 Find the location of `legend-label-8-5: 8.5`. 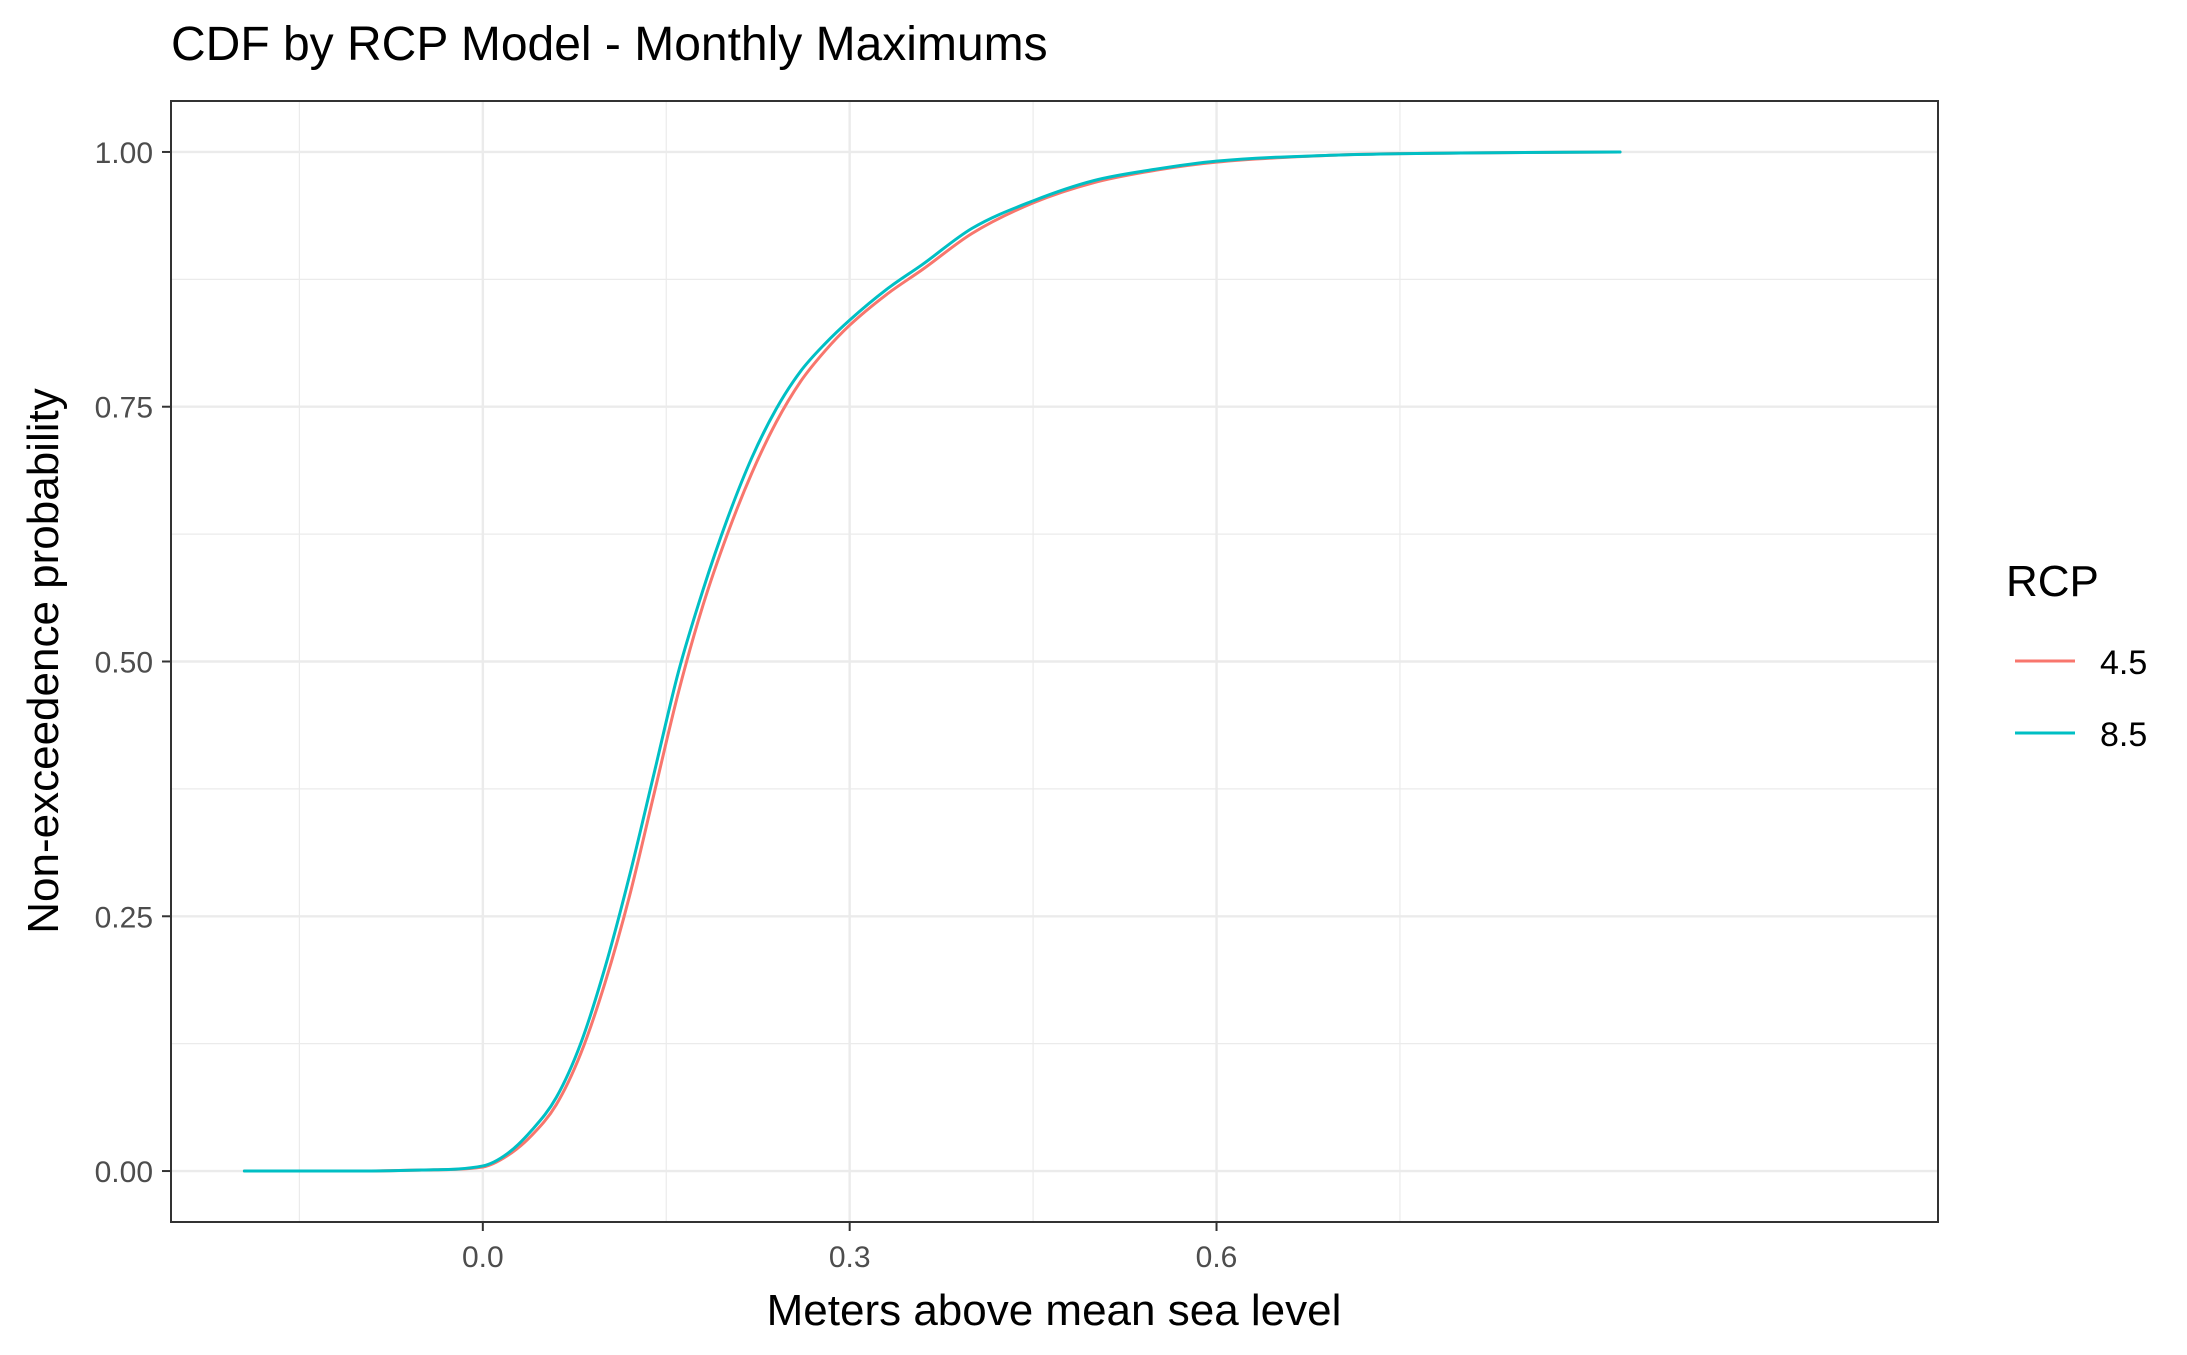

legend-label-8-5: 8.5 is located at coordinates (2123, 735).